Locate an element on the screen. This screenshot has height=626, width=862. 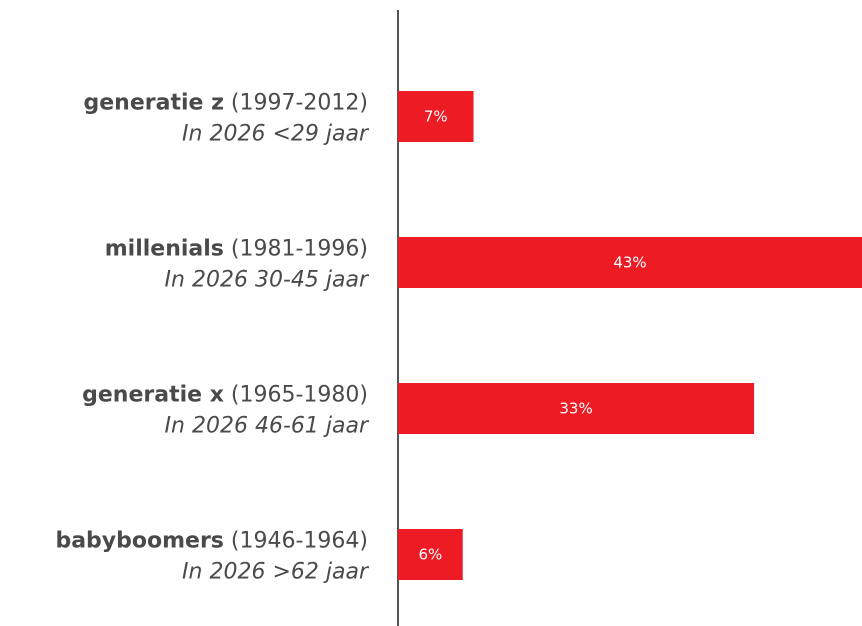
category-label: generatie z (1997-2012) is located at coordinates (226, 103).